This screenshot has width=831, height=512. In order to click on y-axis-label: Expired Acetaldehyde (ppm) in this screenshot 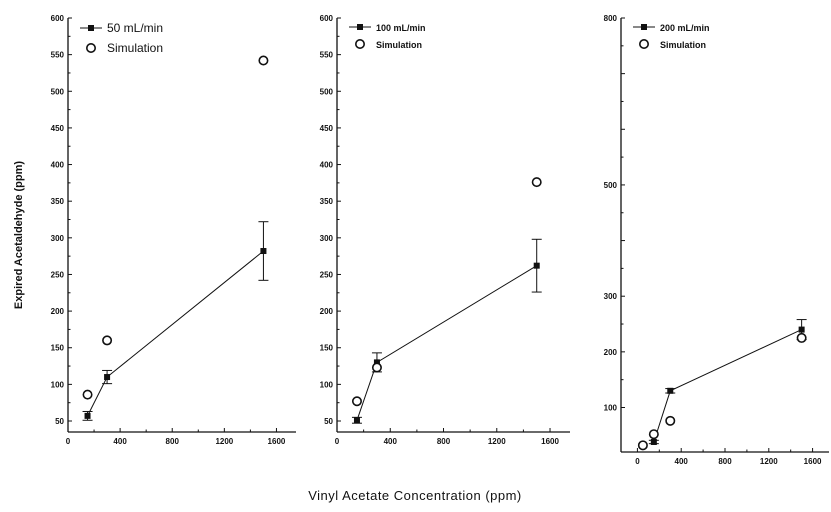, I will do `click(19, 235)`.